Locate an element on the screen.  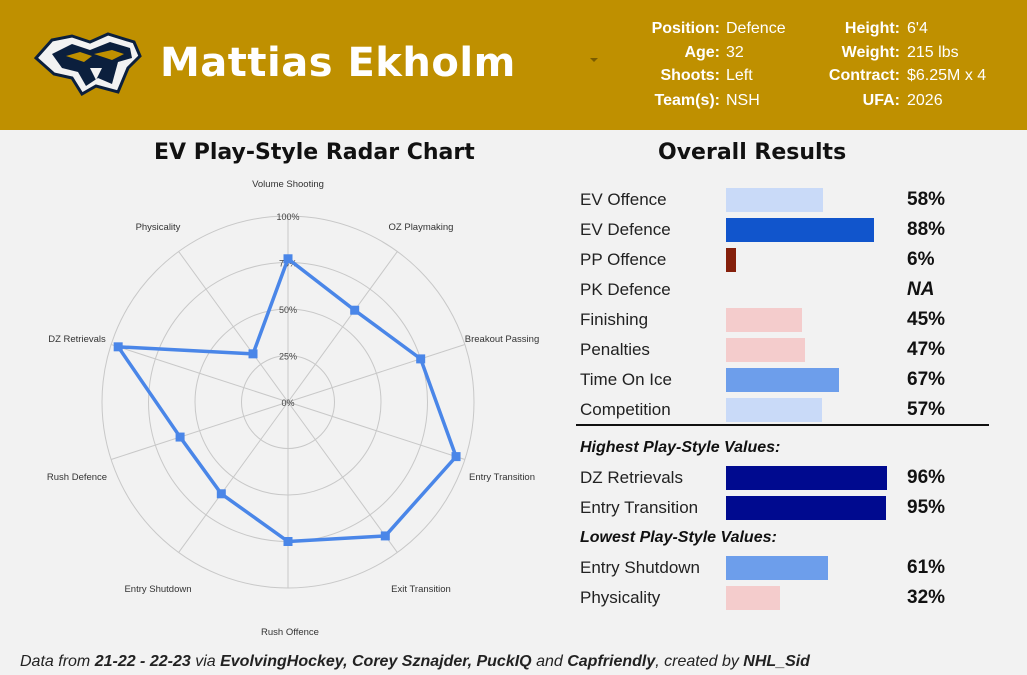
result-value: 96% is located at coordinates (926, 477).